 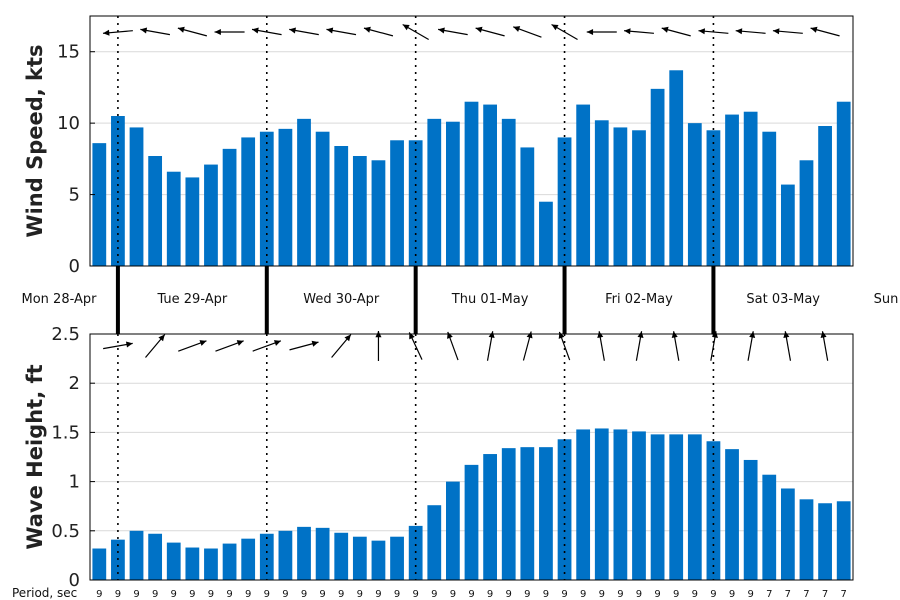 I want to click on y-tick-label: 1.5, so click(x=65, y=432).